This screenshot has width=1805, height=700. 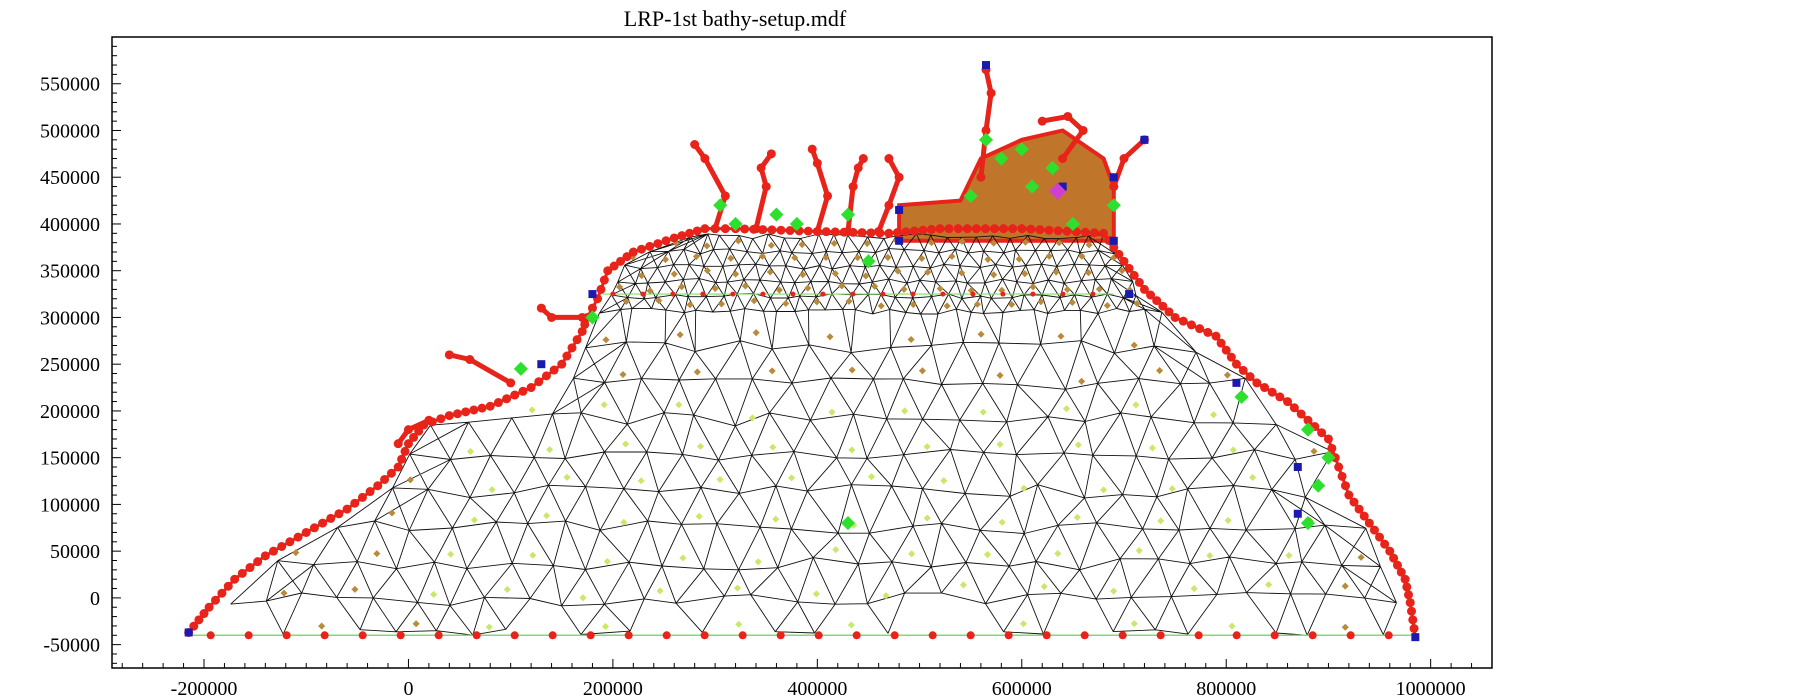 I want to click on x-tick-label: 600000, so click(x=1022, y=689).